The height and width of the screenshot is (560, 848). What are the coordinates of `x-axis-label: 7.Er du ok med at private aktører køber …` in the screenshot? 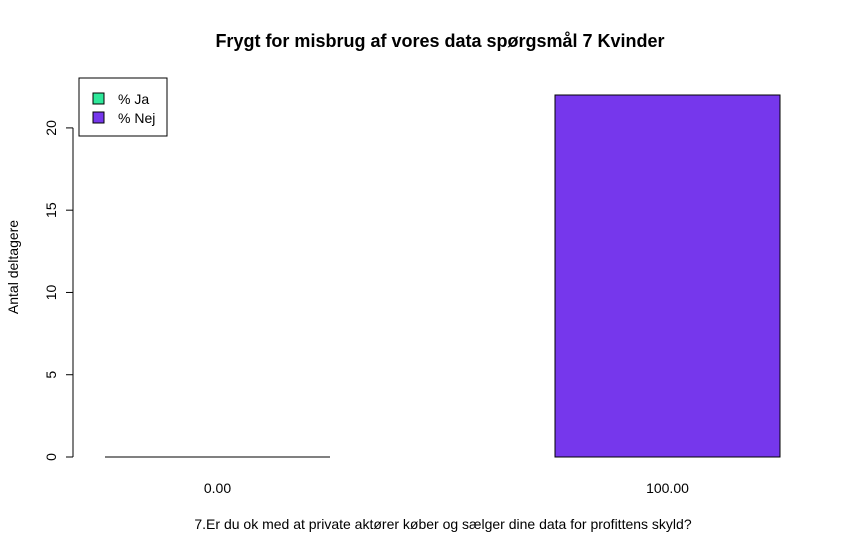 It's located at (442, 524).